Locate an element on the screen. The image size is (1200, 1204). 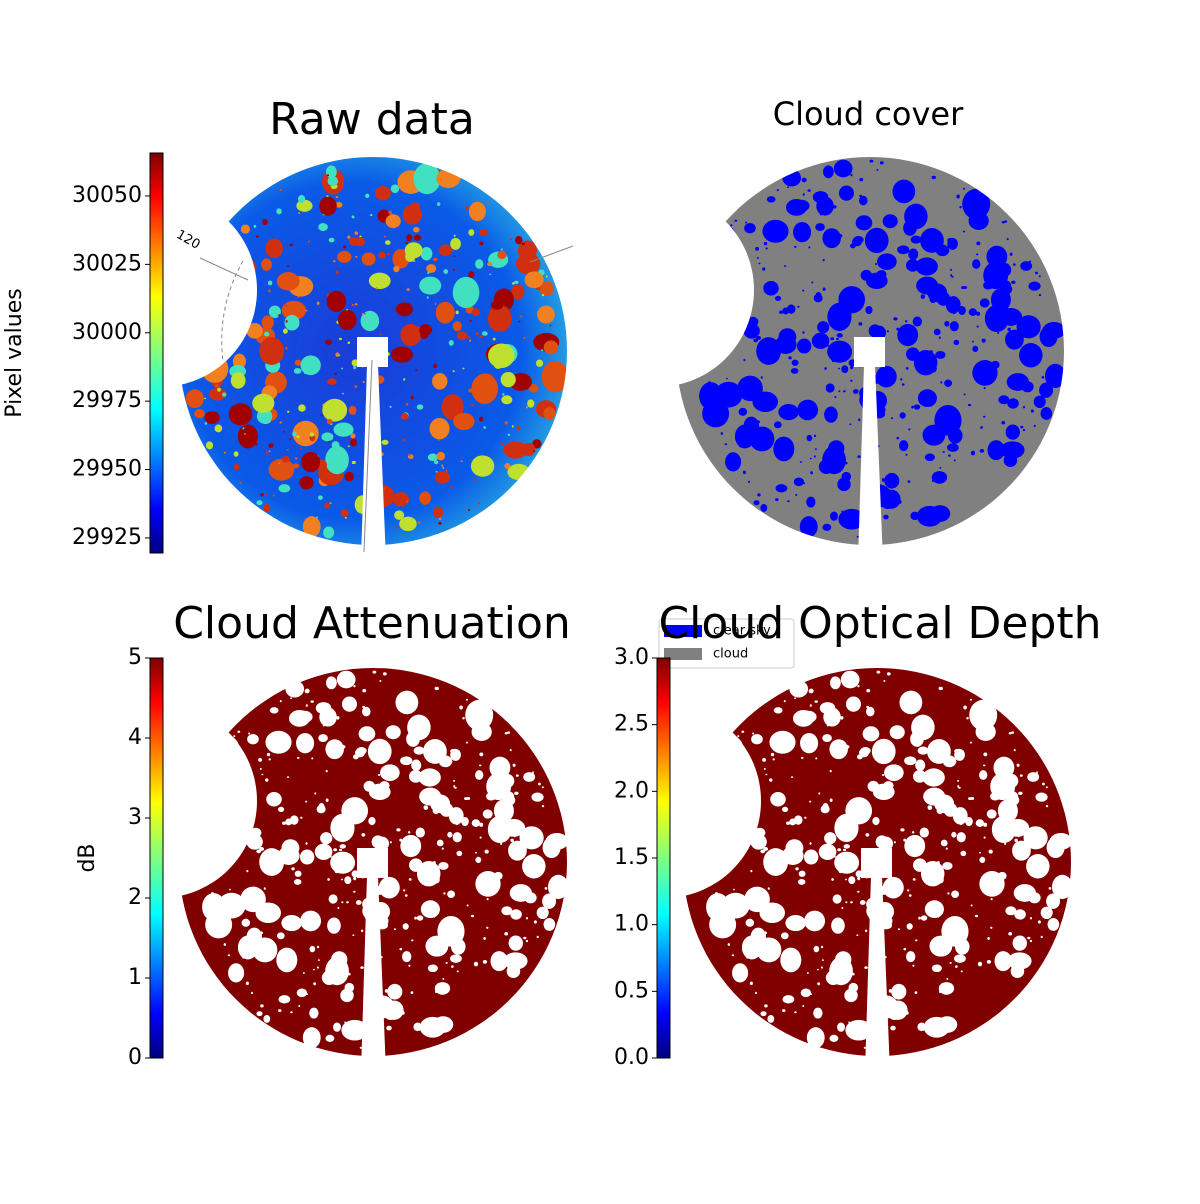
colorbar-tick-label: 0.0 is located at coordinates (631, 1057).